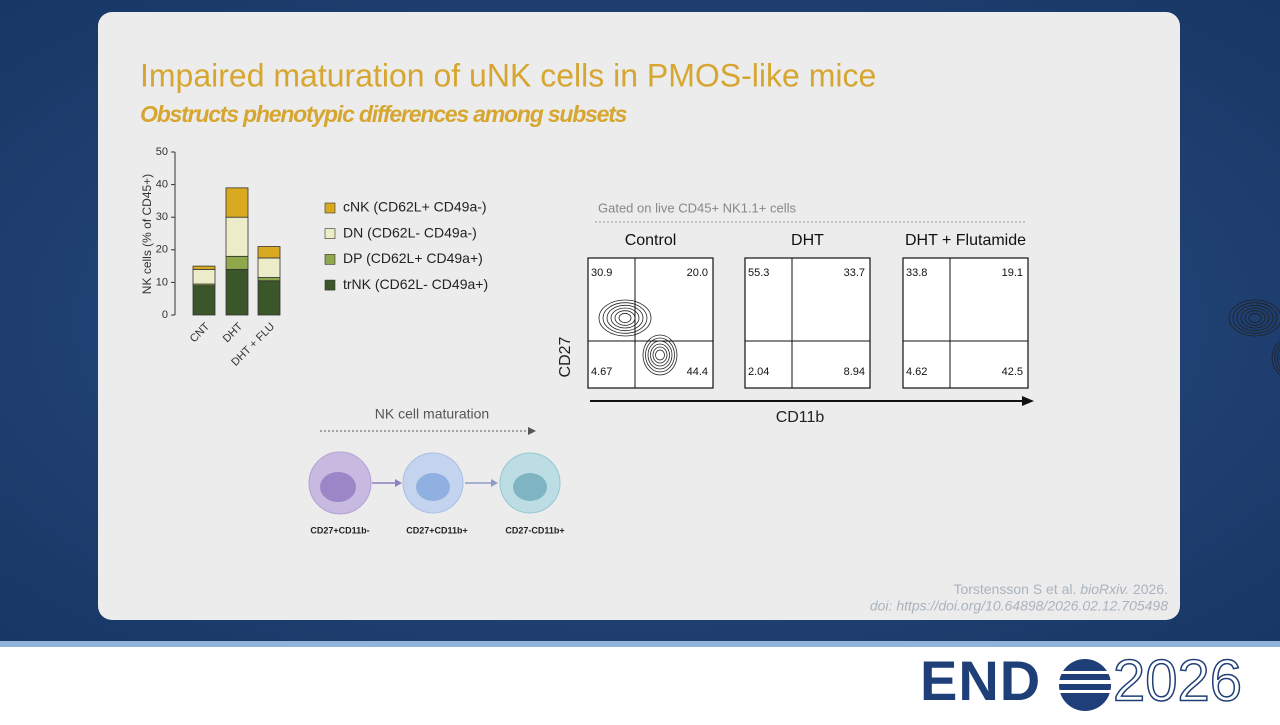  I want to click on quadrant-value: 42.5, so click(1012, 372).